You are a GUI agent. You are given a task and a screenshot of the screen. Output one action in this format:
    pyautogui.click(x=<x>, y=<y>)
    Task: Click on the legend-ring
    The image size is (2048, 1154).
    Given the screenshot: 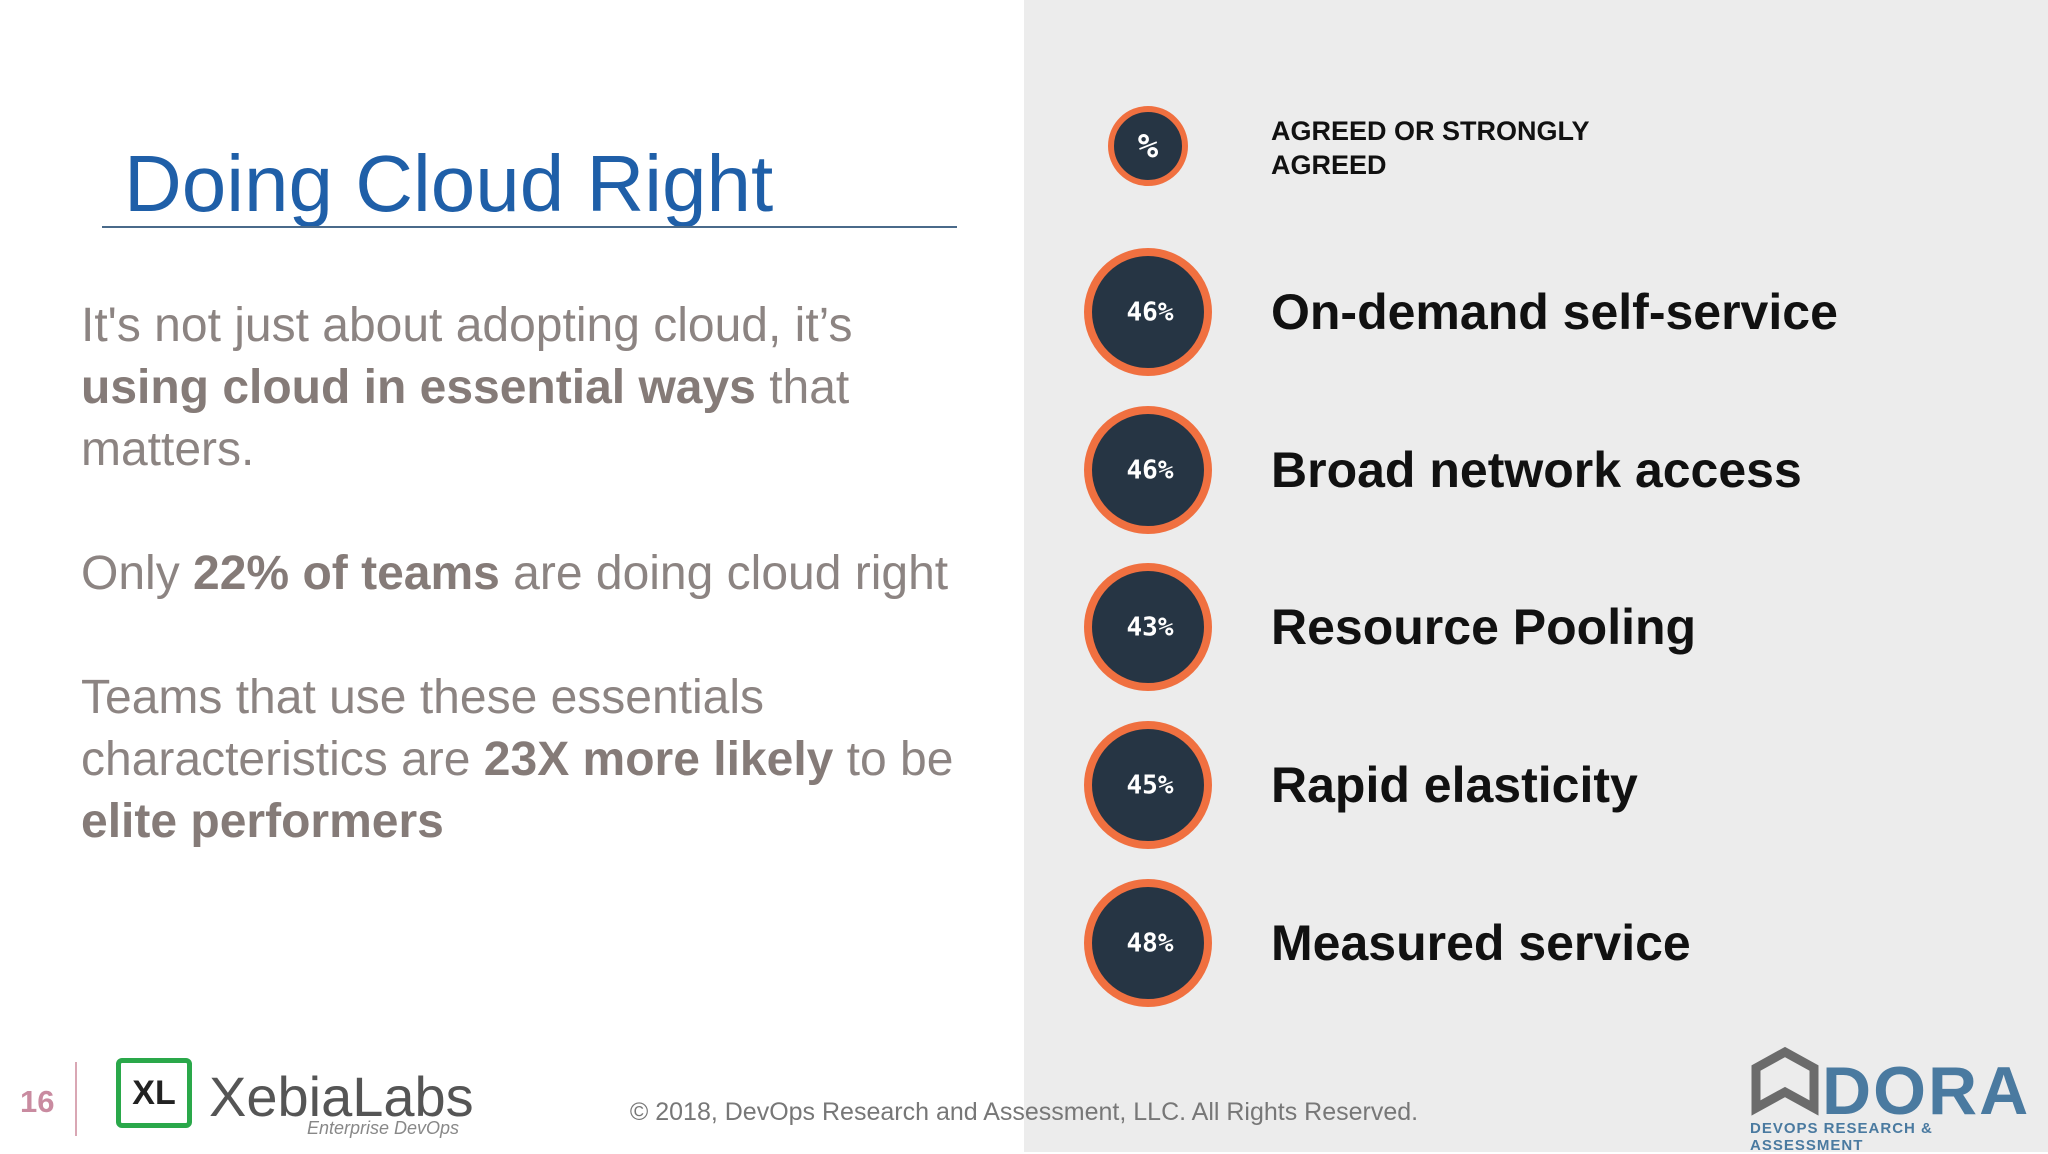 What is the action you would take?
    pyautogui.click(x=1148, y=146)
    